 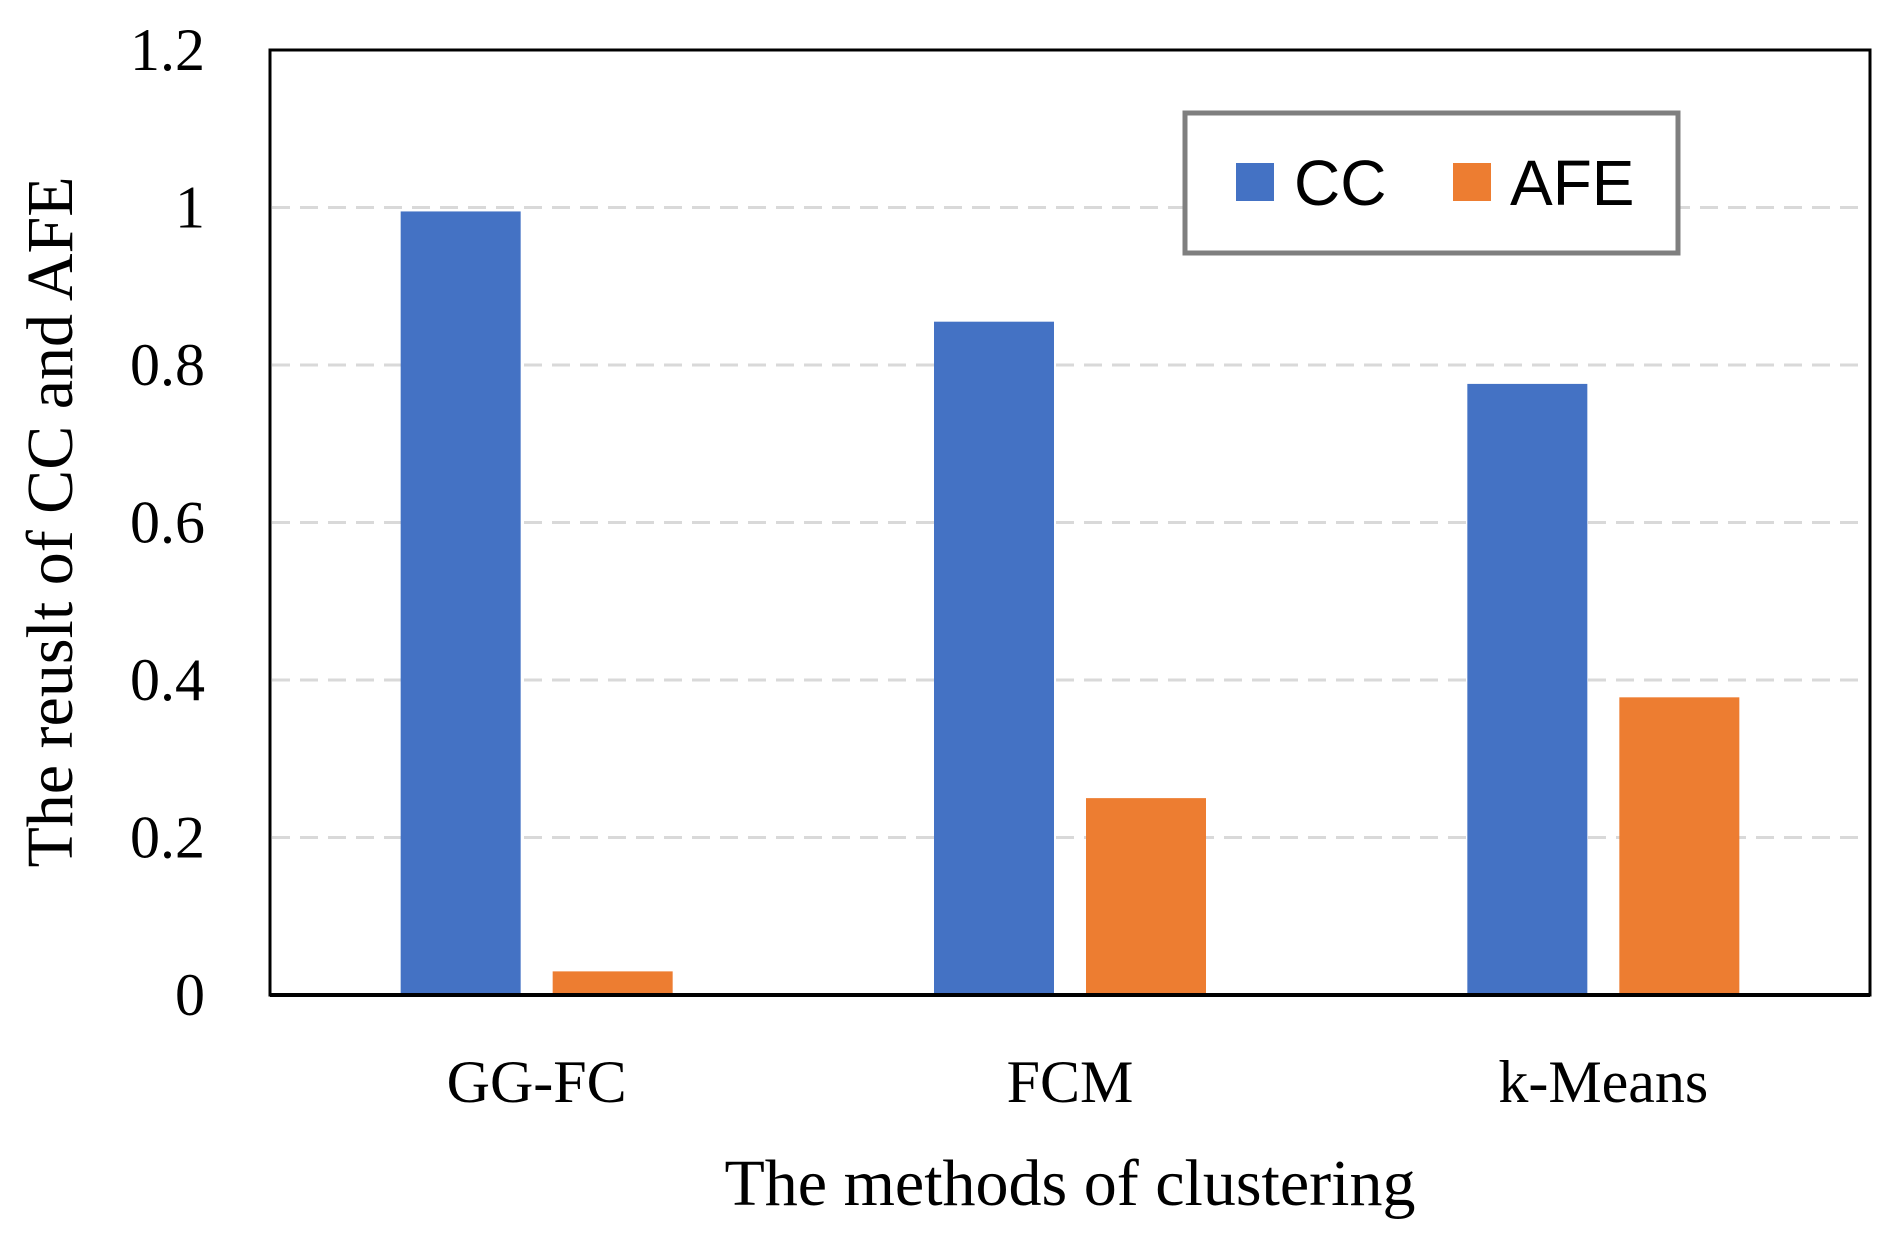 What do you see at coordinates (1340, 183) in the screenshot?
I see `legend-label-cc: CC` at bounding box center [1340, 183].